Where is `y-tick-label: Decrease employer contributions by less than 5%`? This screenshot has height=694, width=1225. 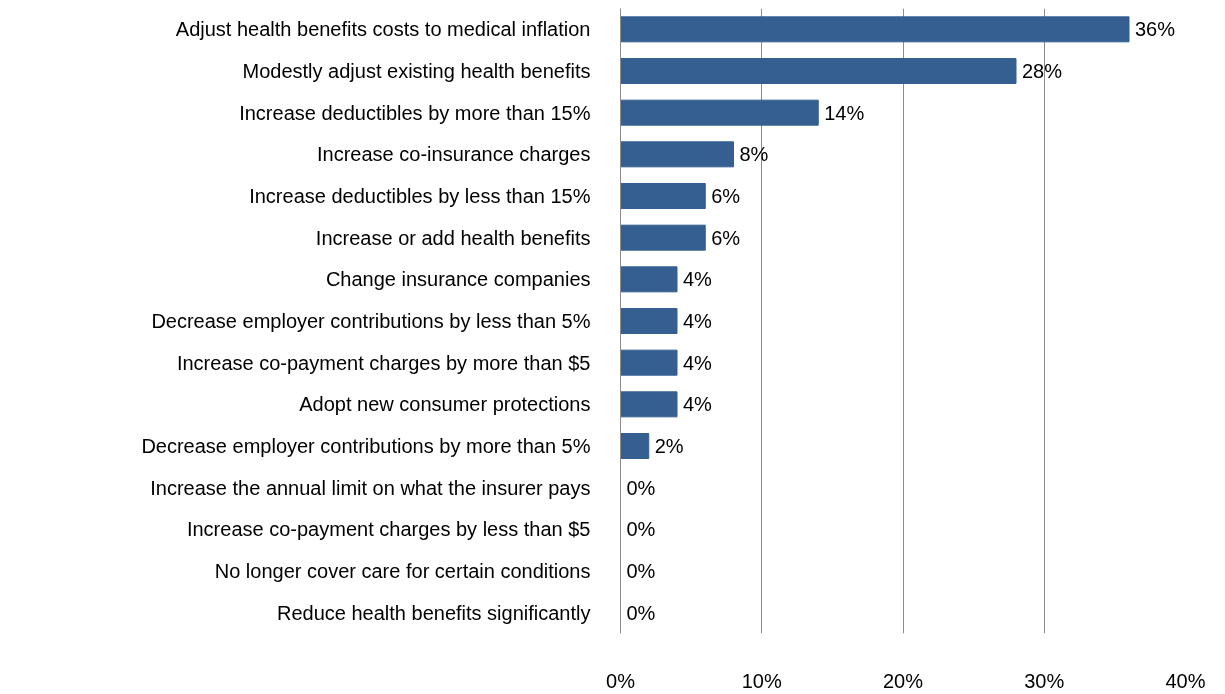
y-tick-label: Decrease employer contributions by less than 5% is located at coordinates (371, 321).